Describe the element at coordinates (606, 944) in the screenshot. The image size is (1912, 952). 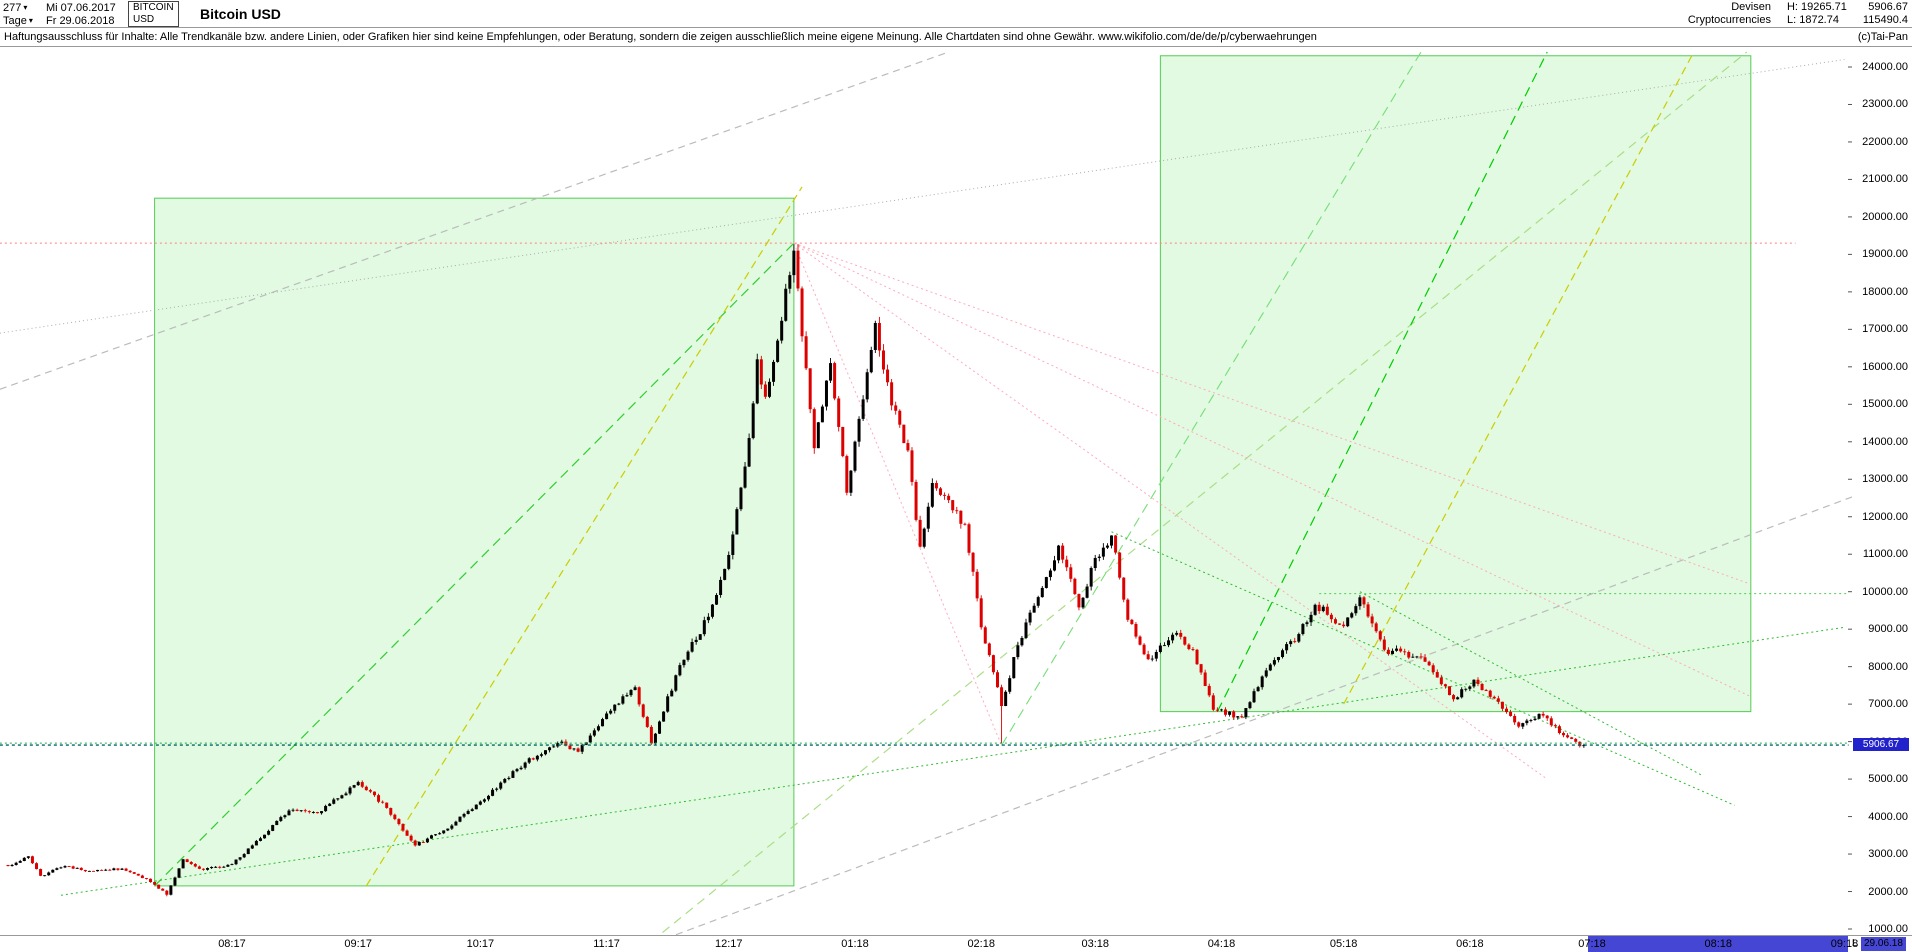
I see `x-axis-label: 11:17` at that location.